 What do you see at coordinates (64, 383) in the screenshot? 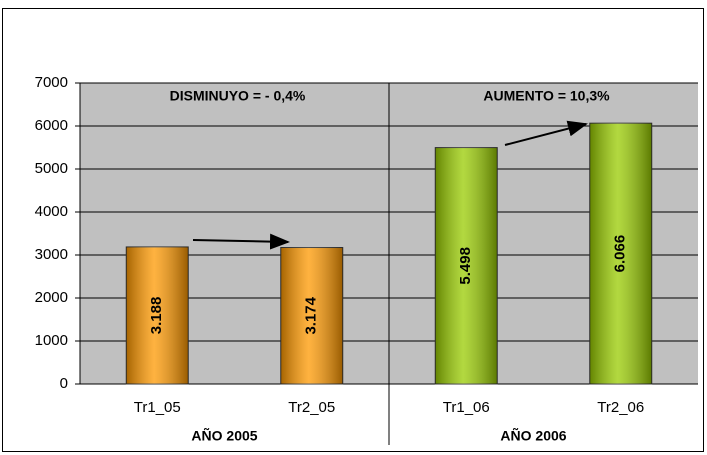
I see `y-tick-label: 0` at bounding box center [64, 383].